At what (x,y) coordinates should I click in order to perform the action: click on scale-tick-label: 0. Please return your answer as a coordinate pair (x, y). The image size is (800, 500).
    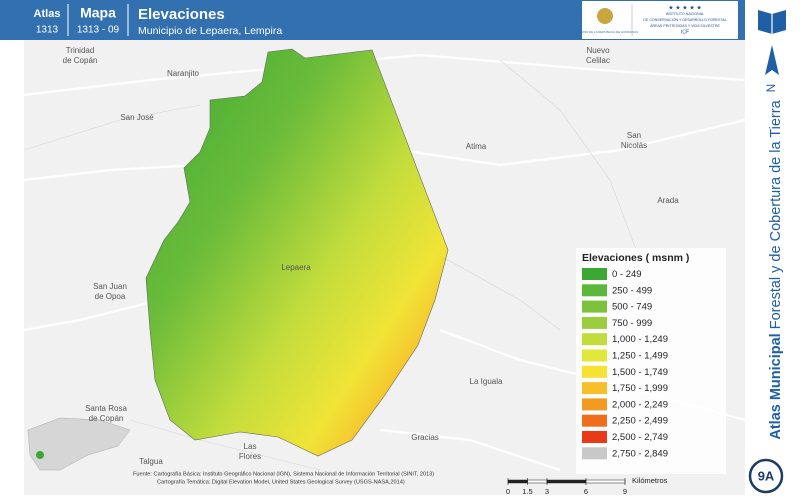
    Looking at the image, I should click on (508, 491).